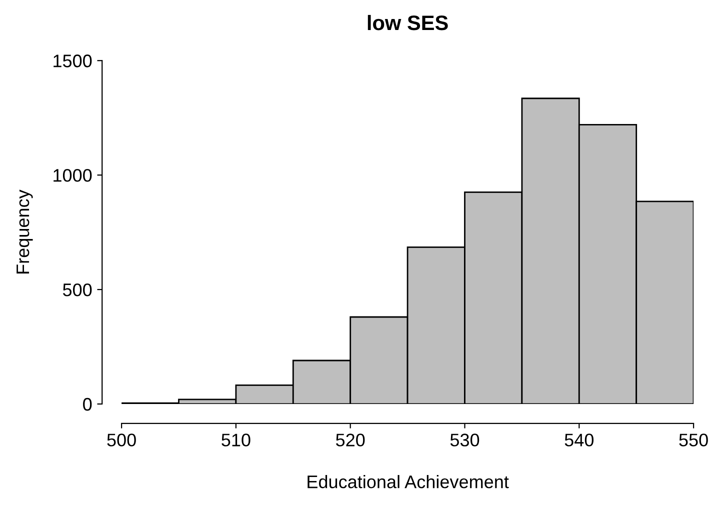 This screenshot has width=715, height=505. Describe the element at coordinates (579, 440) in the screenshot. I see `x-tick-label: 540` at that location.